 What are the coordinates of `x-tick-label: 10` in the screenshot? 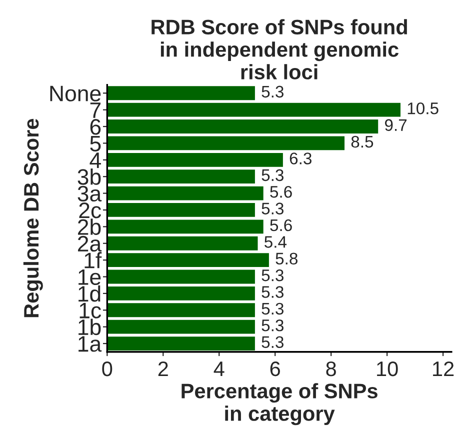 It's located at (387, 368).